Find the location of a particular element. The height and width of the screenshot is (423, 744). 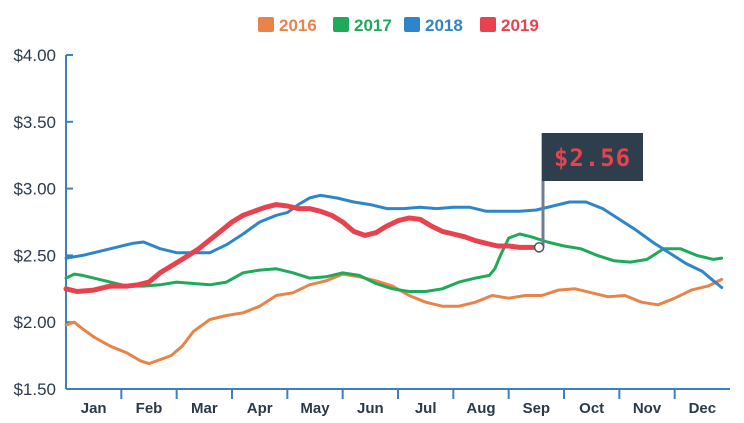

price-callout: $2.56 is located at coordinates (588, 193).